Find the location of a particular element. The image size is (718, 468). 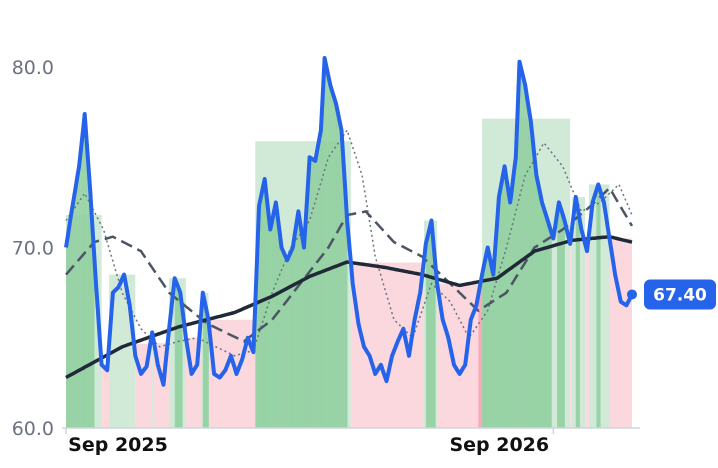

last-value-badge: 67.40 is located at coordinates (671, 294).